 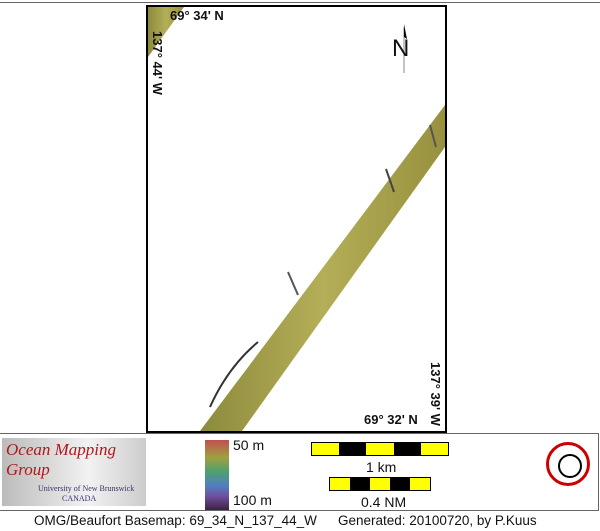 I want to click on nm-scale-label: 0.4 NM, so click(x=384, y=502).